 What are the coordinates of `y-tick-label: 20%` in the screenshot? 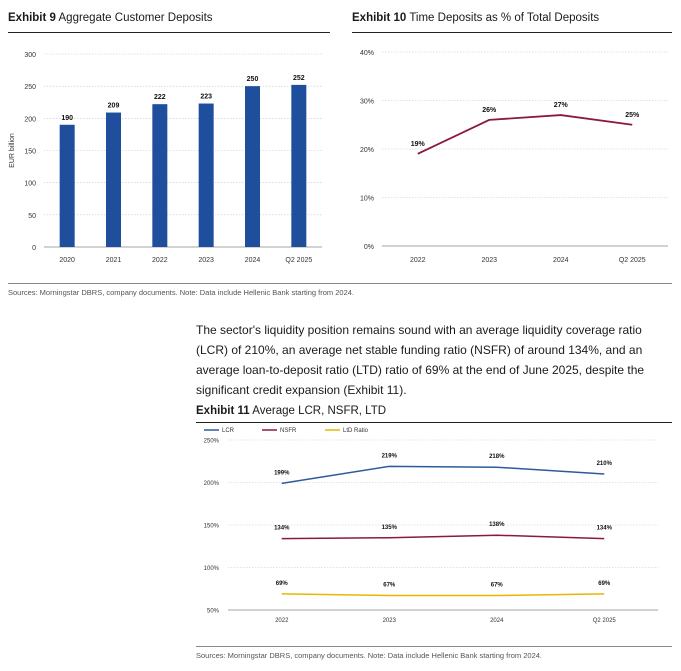 It's located at (367, 150).